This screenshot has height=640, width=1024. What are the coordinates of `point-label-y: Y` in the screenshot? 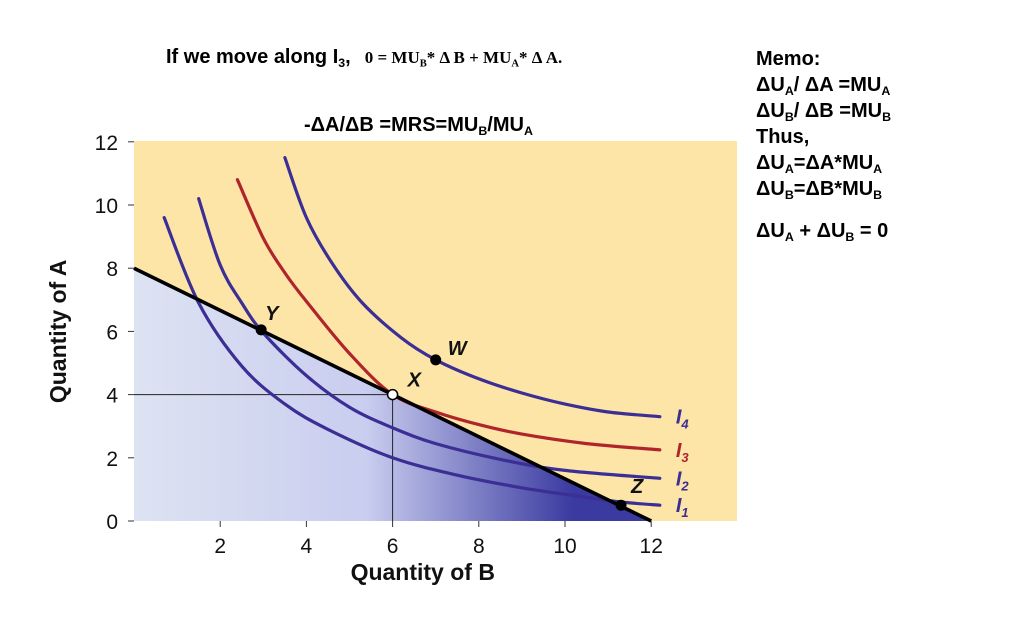 It's located at (272, 314).